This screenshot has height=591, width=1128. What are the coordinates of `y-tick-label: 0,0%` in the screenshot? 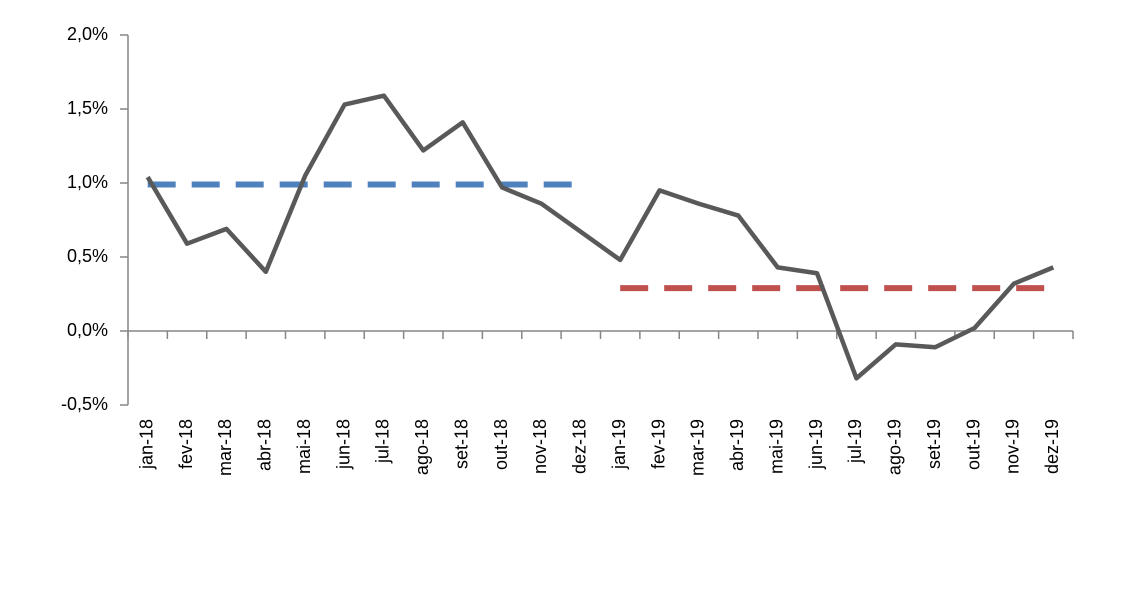 It's located at (87, 330).